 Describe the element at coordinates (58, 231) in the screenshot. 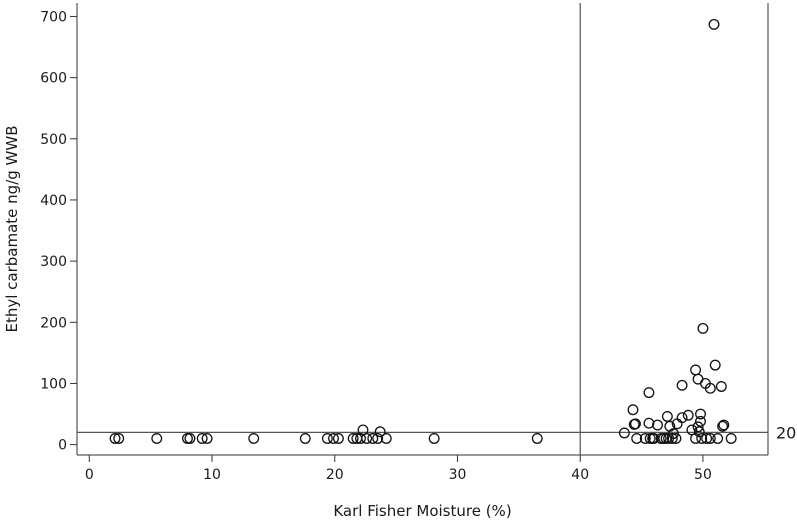

I see `y-axis-ticks: 0 100 200 300 400 500 600 700` at that location.